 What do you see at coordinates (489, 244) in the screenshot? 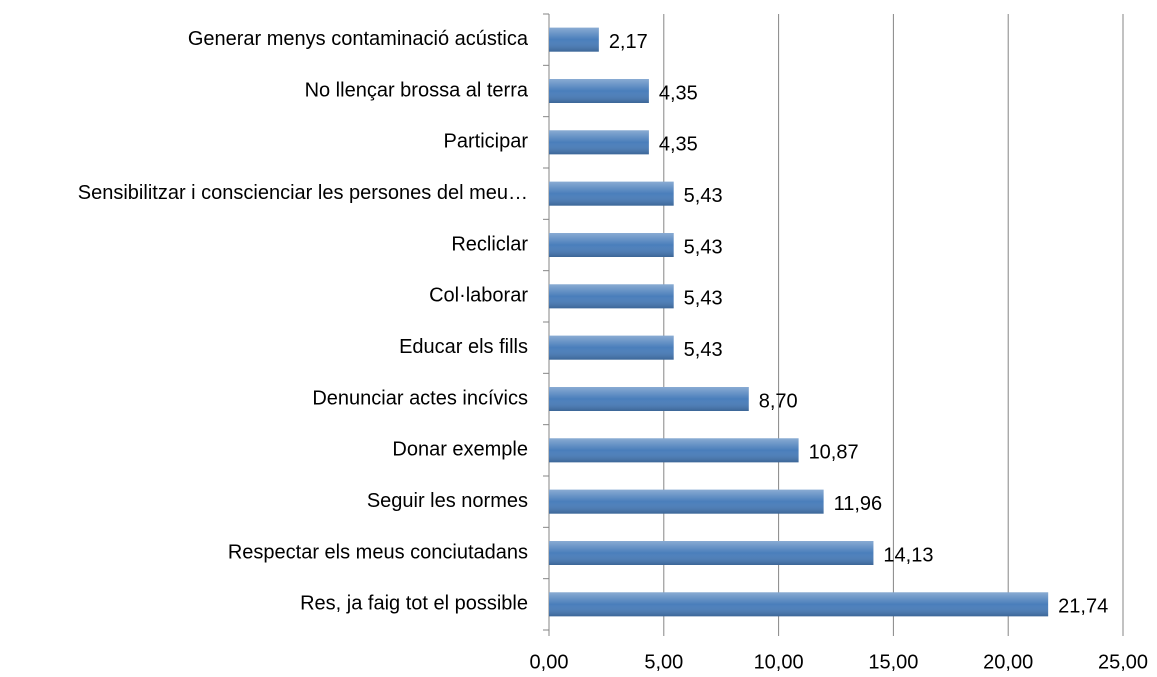
I see `y-tick-label: Recliclar` at bounding box center [489, 244].